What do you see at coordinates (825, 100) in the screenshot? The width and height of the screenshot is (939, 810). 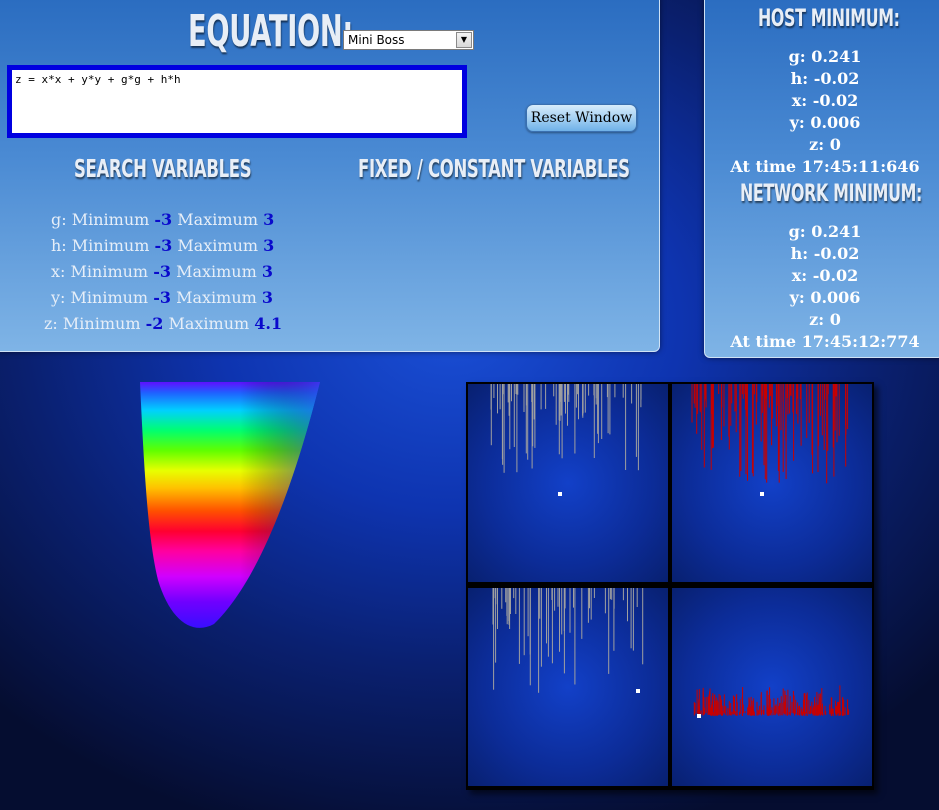 I see `host-x: x: -0.02` at bounding box center [825, 100].